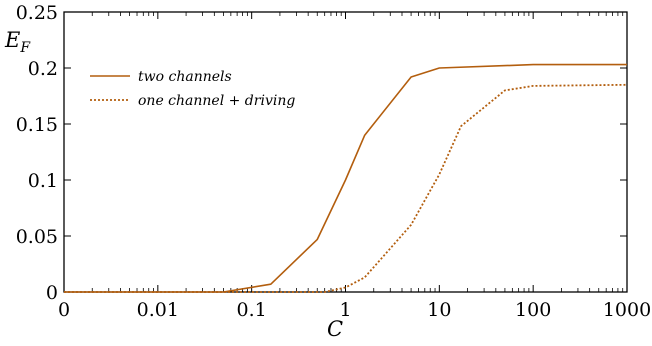 The height and width of the screenshot is (346, 652). Describe the element at coordinates (37, 13) in the screenshot. I see `y-tick-label-5: 0.25` at that location.